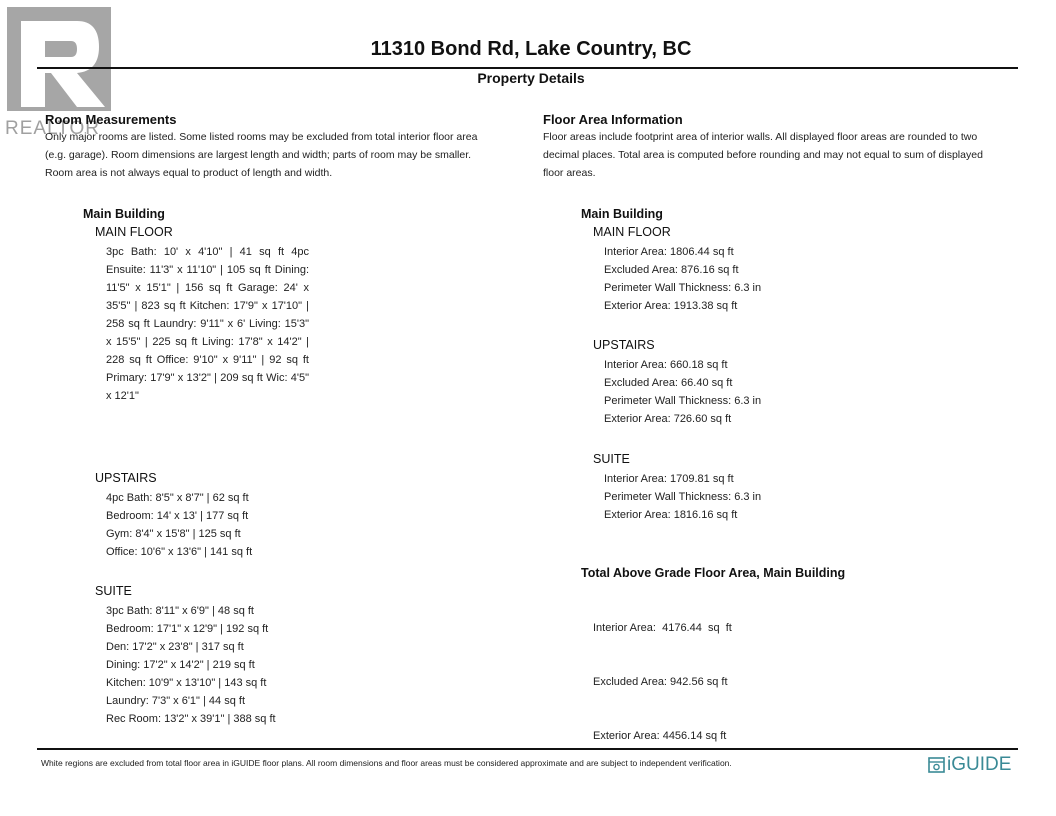 The image size is (1056, 816). What do you see at coordinates (177, 498) in the screenshot?
I see `room-item: 4pc Bath: 8'5" x 8'7" | 62 sq ft` at bounding box center [177, 498].